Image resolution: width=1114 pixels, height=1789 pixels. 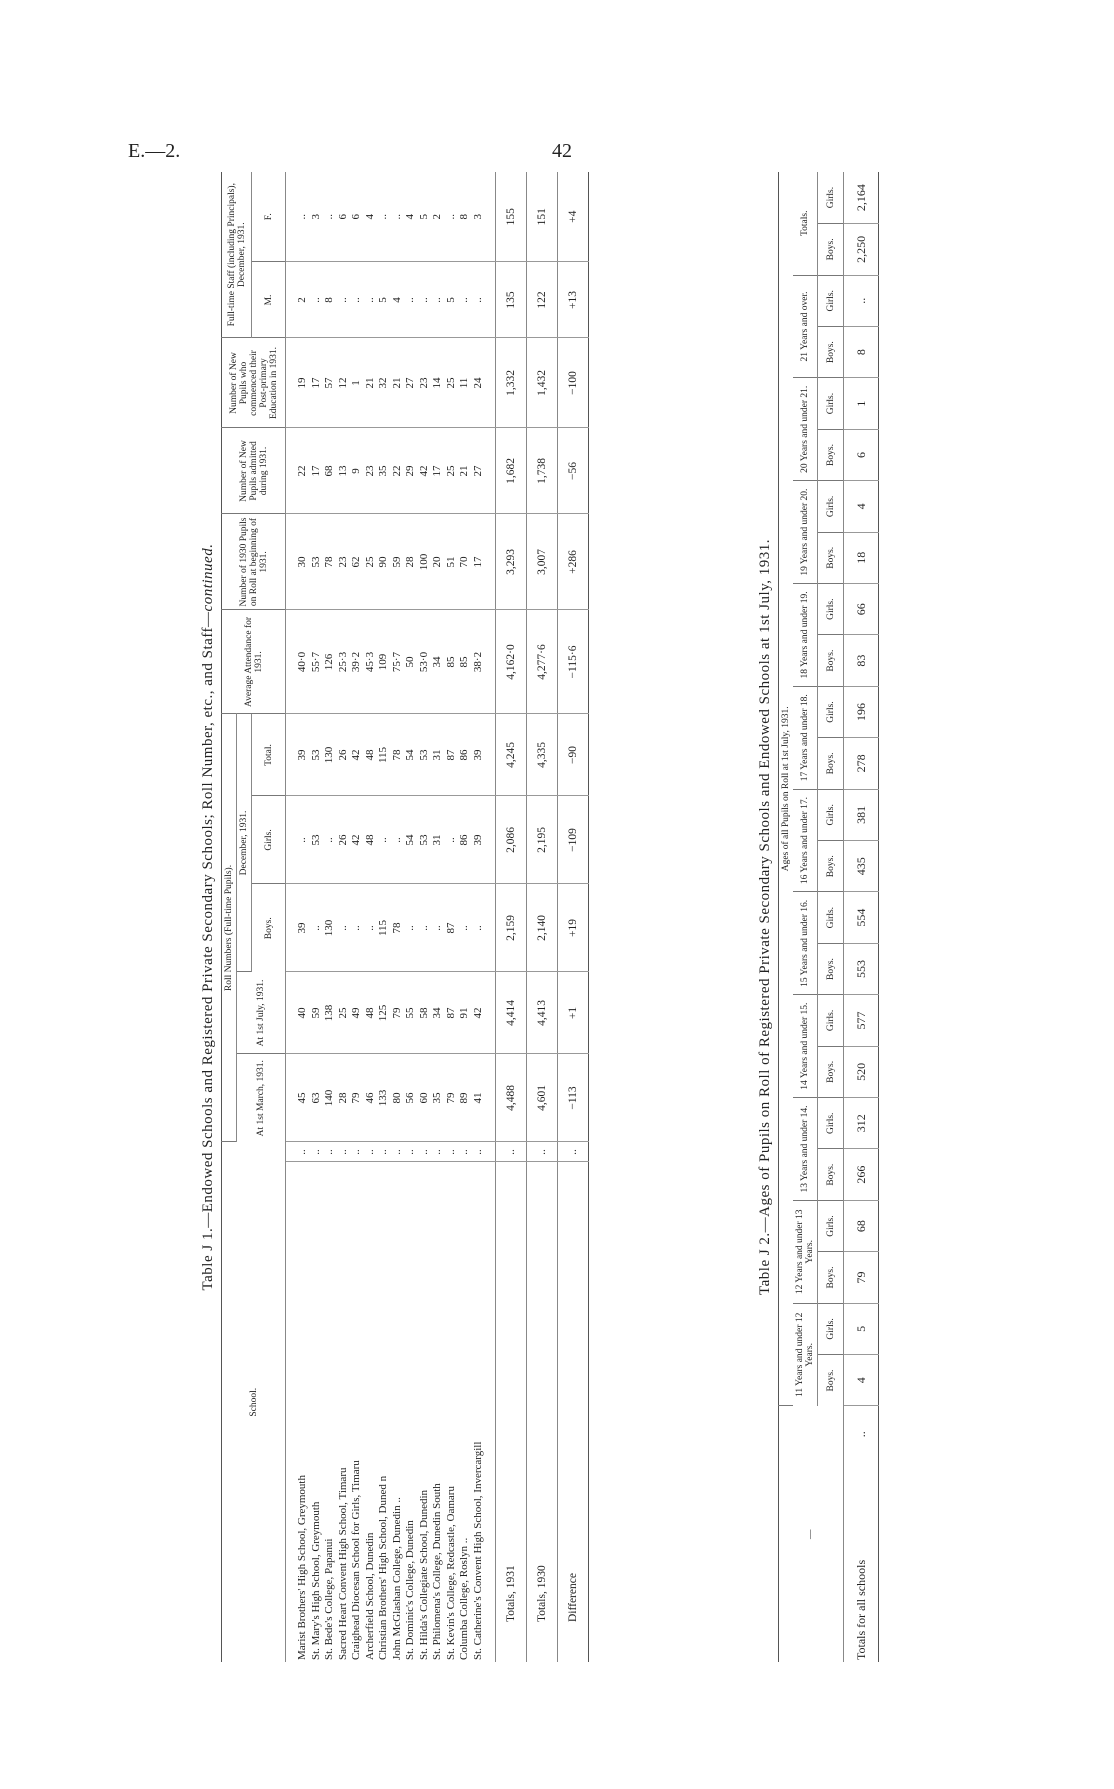 What do you see at coordinates (330, 470) in the screenshot?
I see `cell-new-admitted: 68` at bounding box center [330, 470].